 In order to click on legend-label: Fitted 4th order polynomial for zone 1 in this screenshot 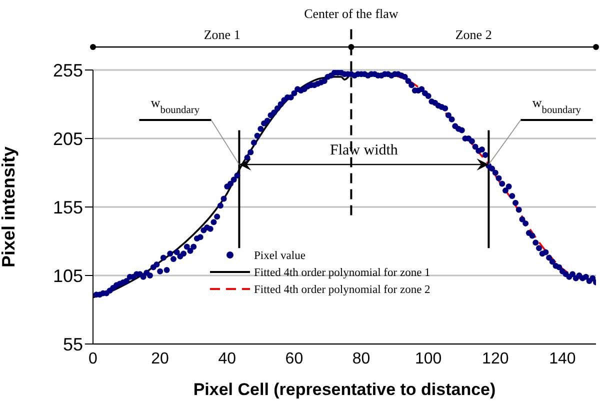, I will do `click(342, 273)`.